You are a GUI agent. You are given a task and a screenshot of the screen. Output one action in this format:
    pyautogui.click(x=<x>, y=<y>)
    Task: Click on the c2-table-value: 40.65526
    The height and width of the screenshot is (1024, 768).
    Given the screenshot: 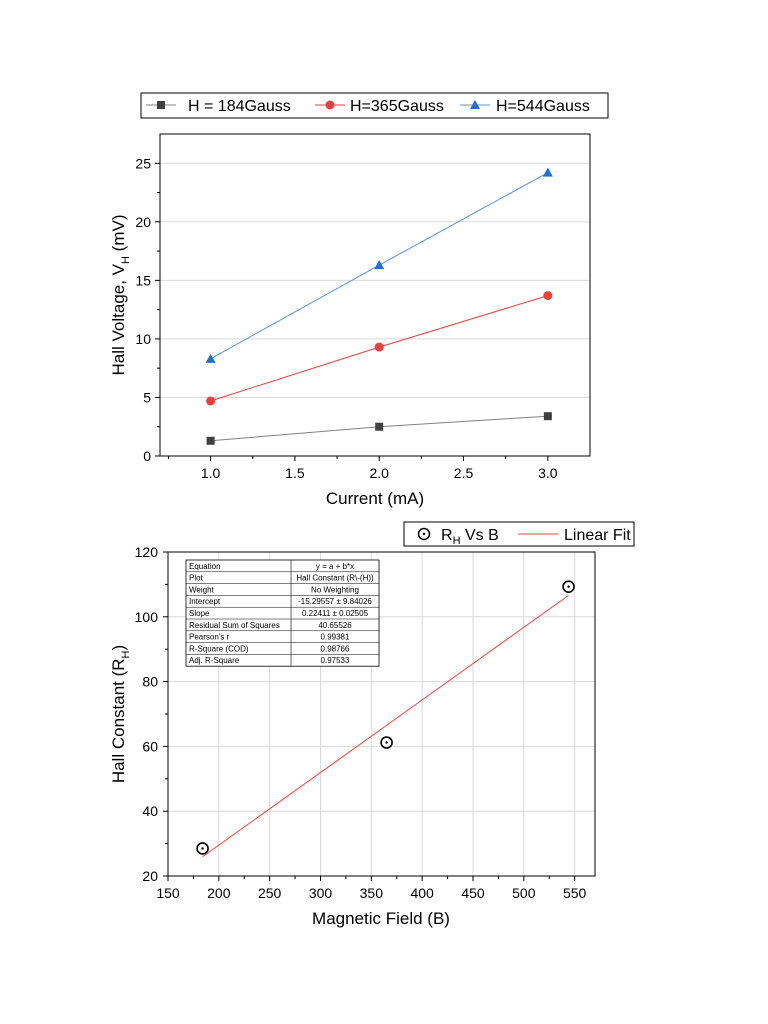 What is the action you would take?
    pyautogui.click(x=335, y=625)
    